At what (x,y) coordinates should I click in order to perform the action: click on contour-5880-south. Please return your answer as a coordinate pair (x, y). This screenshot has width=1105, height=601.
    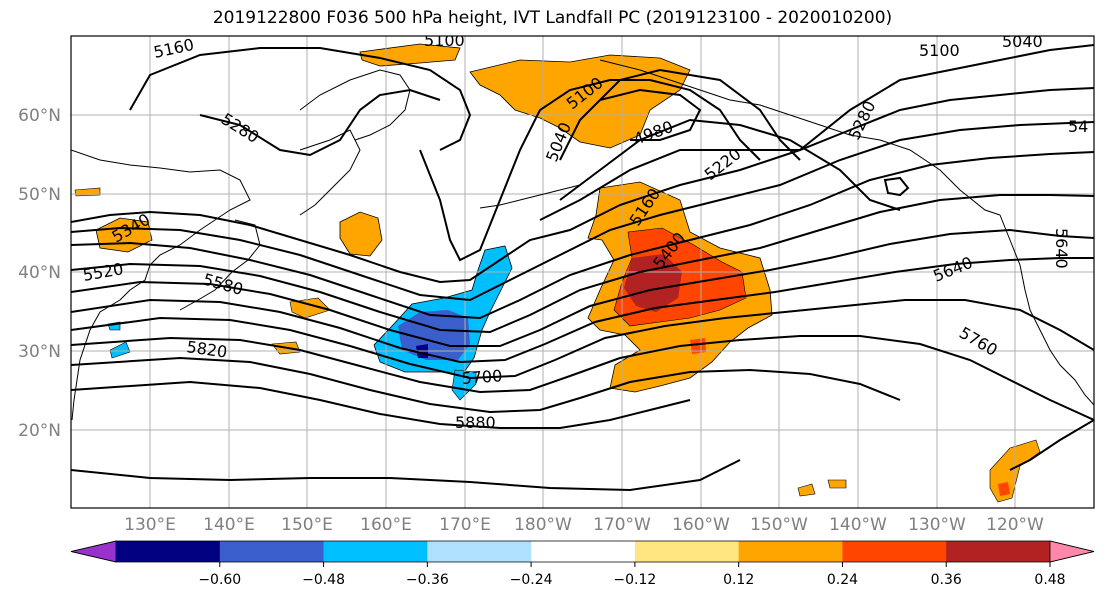
    Looking at the image, I should click on (406, 475).